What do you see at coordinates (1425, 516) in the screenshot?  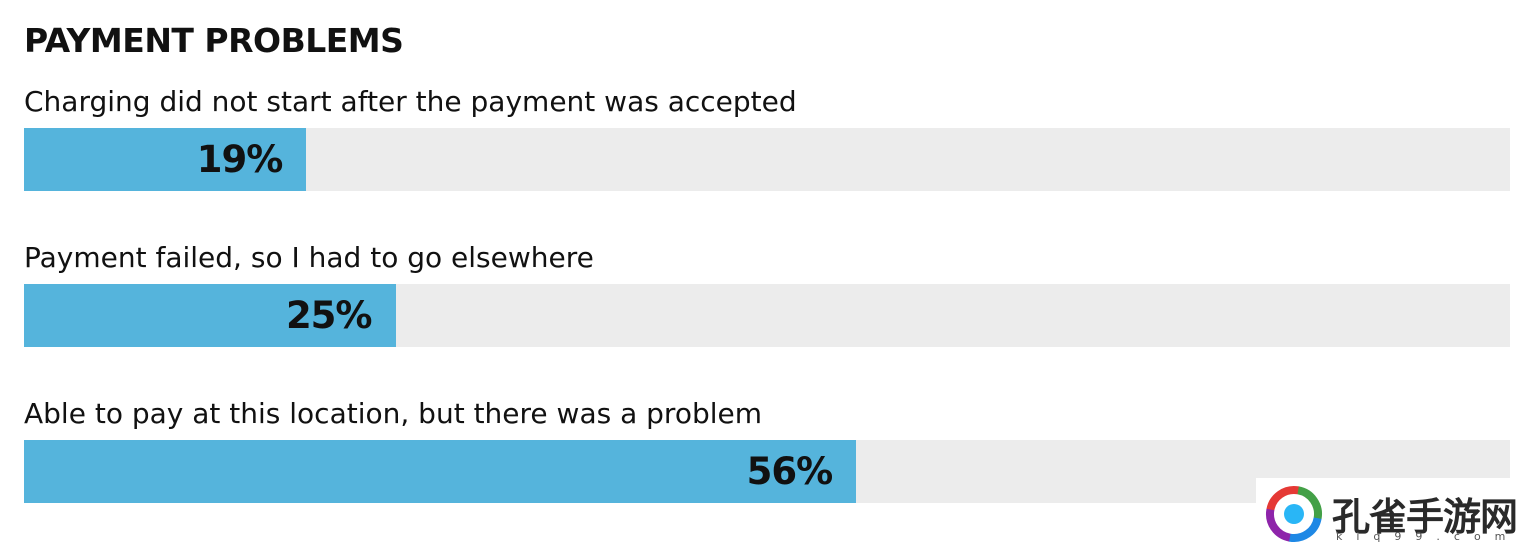 I see `watermark-text: 孔雀手游网` at bounding box center [1425, 516].